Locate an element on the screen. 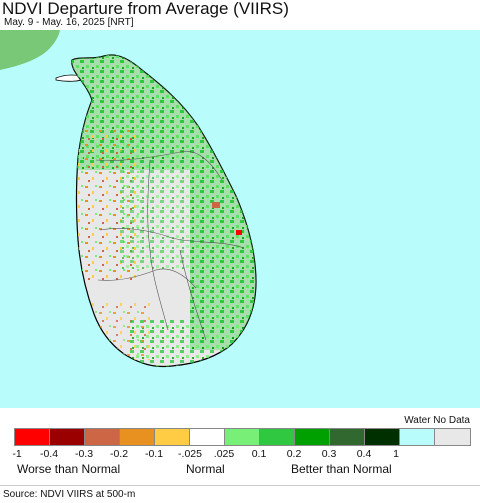  map-title: NDVI Departure from Average (VIIRS) is located at coordinates (145, 9).